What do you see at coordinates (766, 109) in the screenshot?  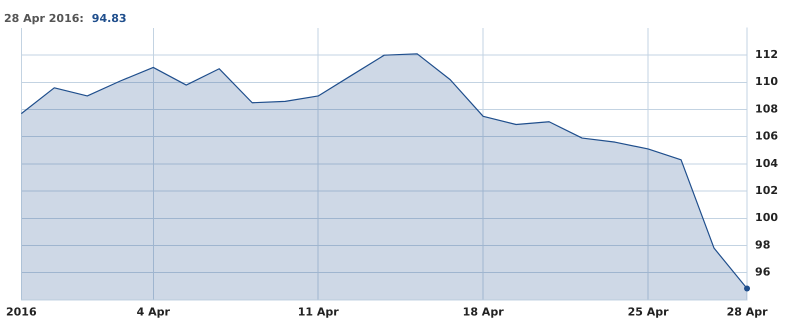 I see `y-tick-label: 108` at bounding box center [766, 109].